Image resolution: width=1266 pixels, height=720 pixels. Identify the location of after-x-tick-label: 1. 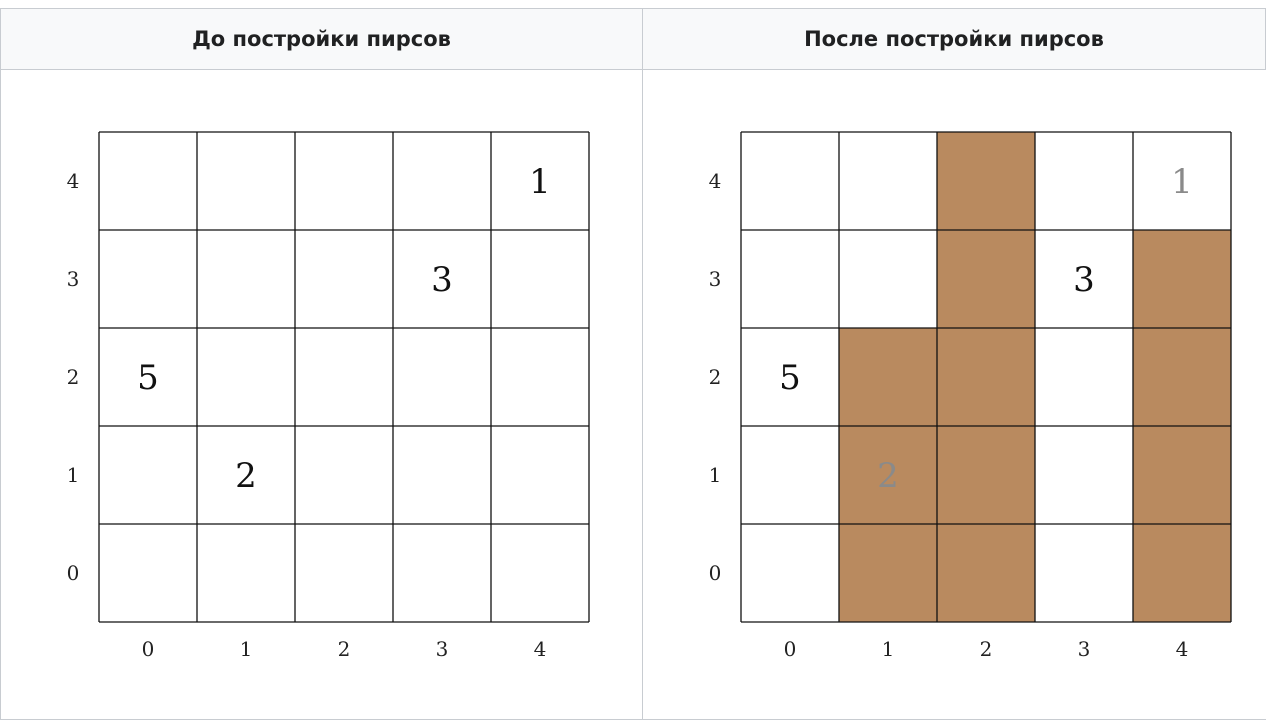
(888, 649).